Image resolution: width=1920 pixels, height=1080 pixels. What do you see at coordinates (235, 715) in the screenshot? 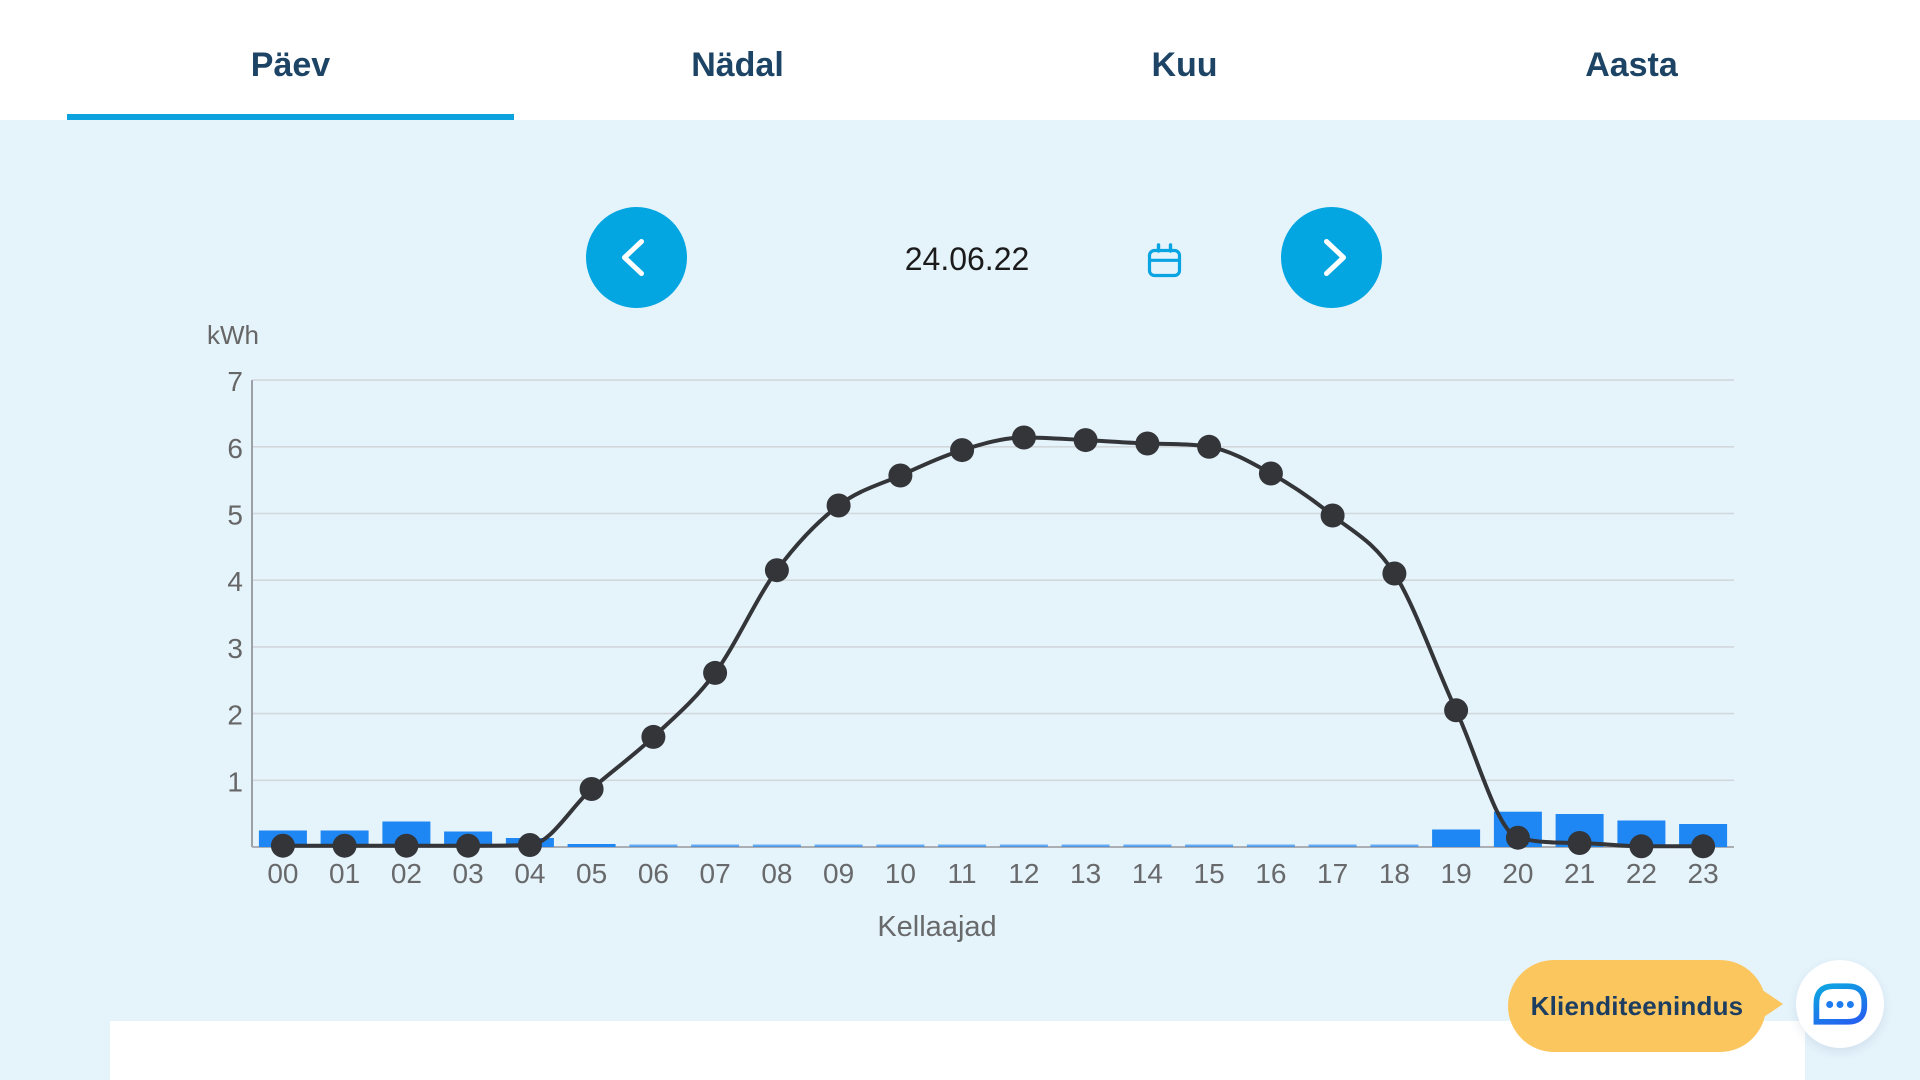
I see `svg-text: 2` at bounding box center [235, 715].